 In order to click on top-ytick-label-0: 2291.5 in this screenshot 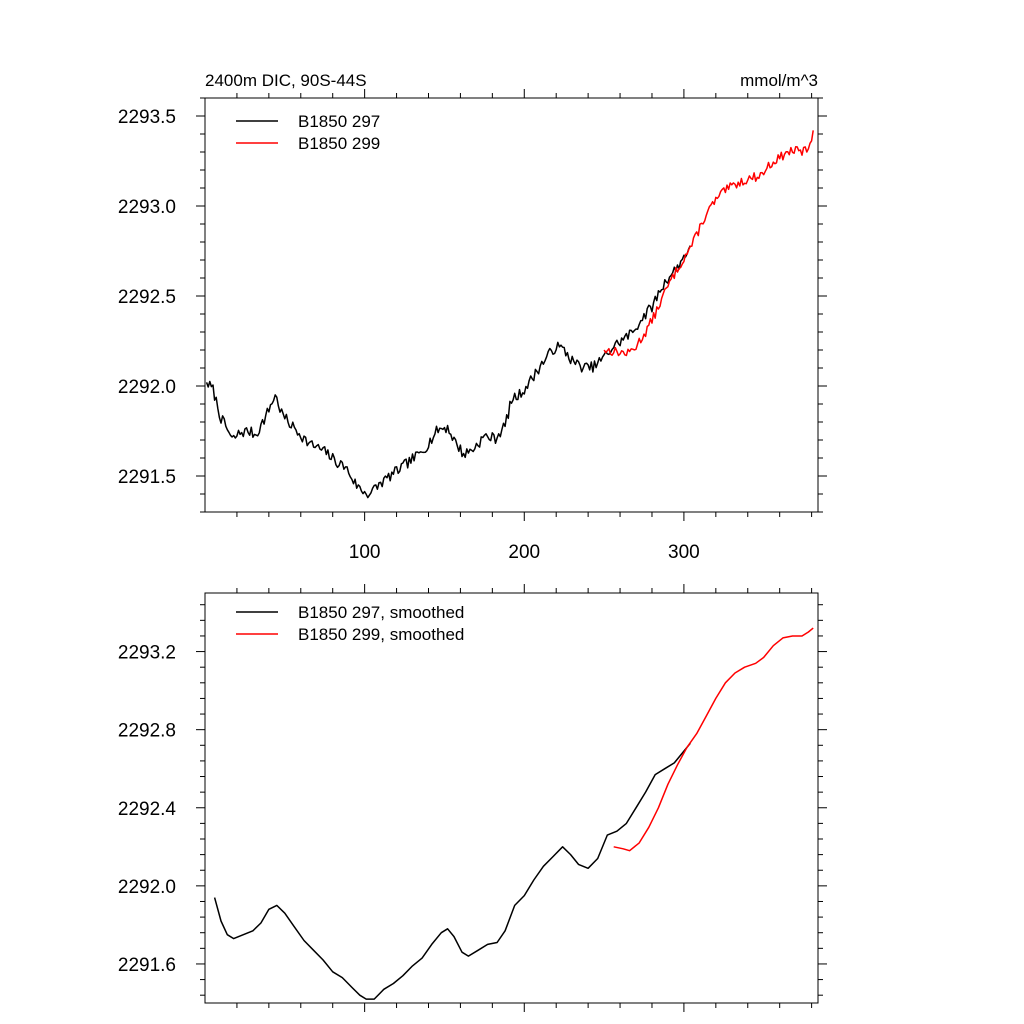, I will do `click(147, 477)`.